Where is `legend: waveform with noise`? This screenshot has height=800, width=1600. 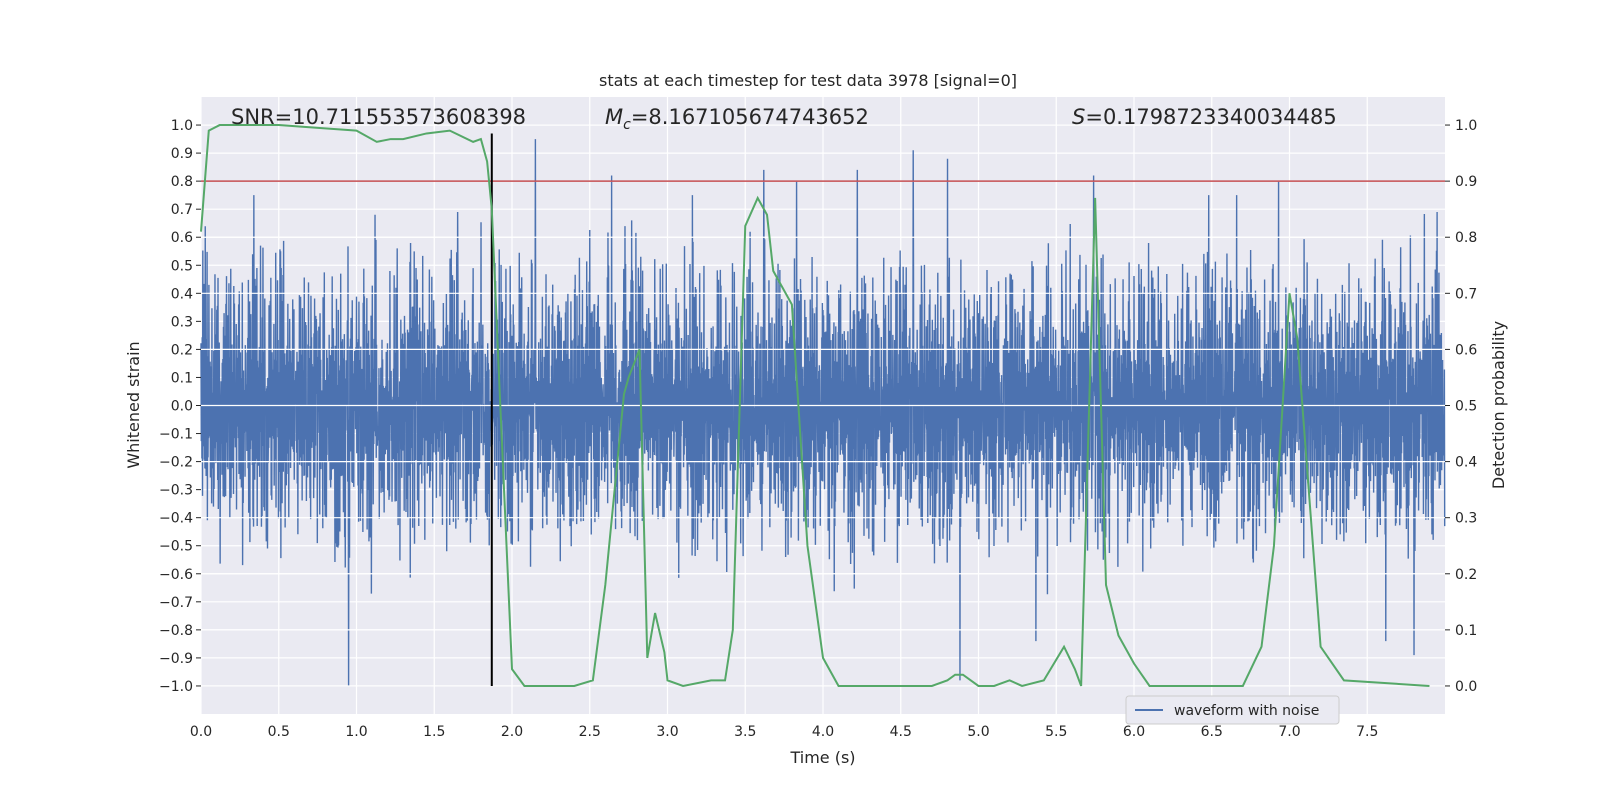
legend: waveform with noise is located at coordinates (1232, 710).